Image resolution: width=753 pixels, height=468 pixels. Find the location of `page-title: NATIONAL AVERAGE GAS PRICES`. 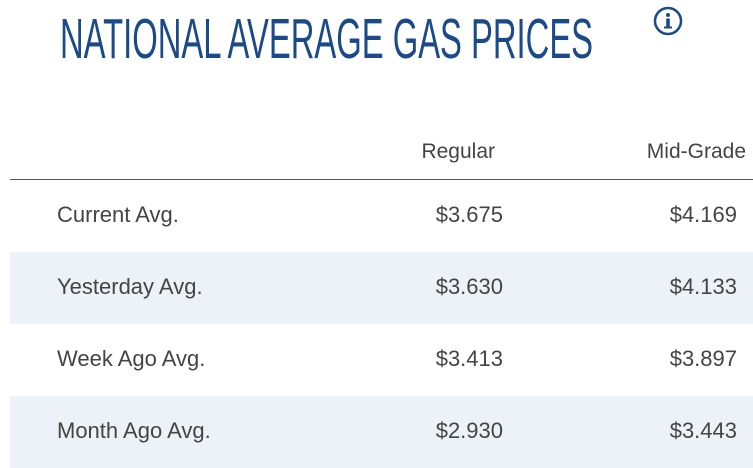

page-title: NATIONAL AVERAGE GAS PRICES is located at coordinates (327, 39).